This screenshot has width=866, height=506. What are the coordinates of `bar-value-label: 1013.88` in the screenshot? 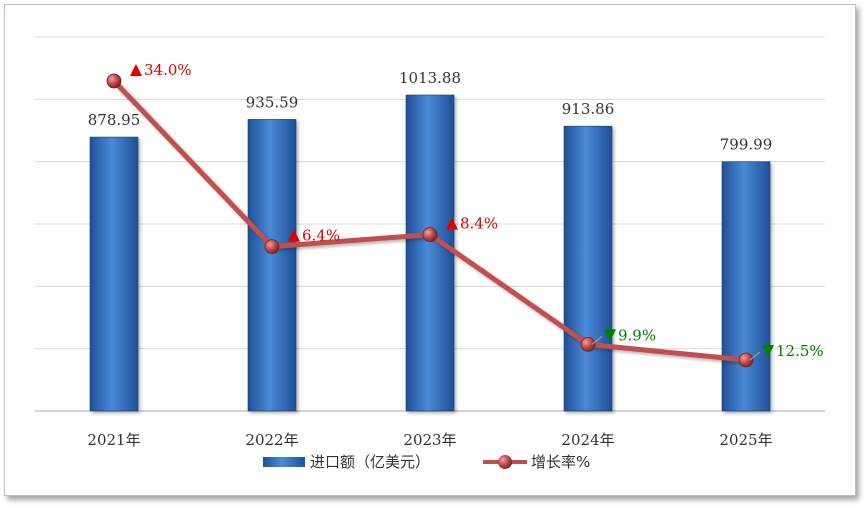 It's located at (430, 78).